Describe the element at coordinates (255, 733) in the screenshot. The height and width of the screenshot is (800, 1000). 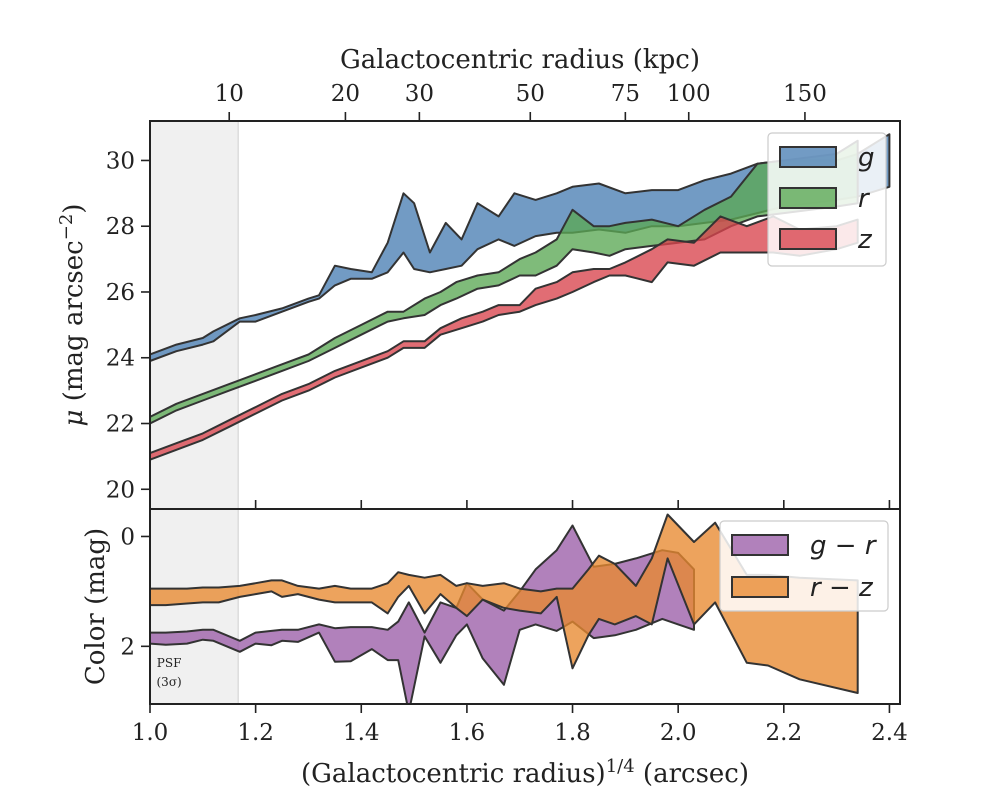
I see `x-tick-label: 1.2` at that location.